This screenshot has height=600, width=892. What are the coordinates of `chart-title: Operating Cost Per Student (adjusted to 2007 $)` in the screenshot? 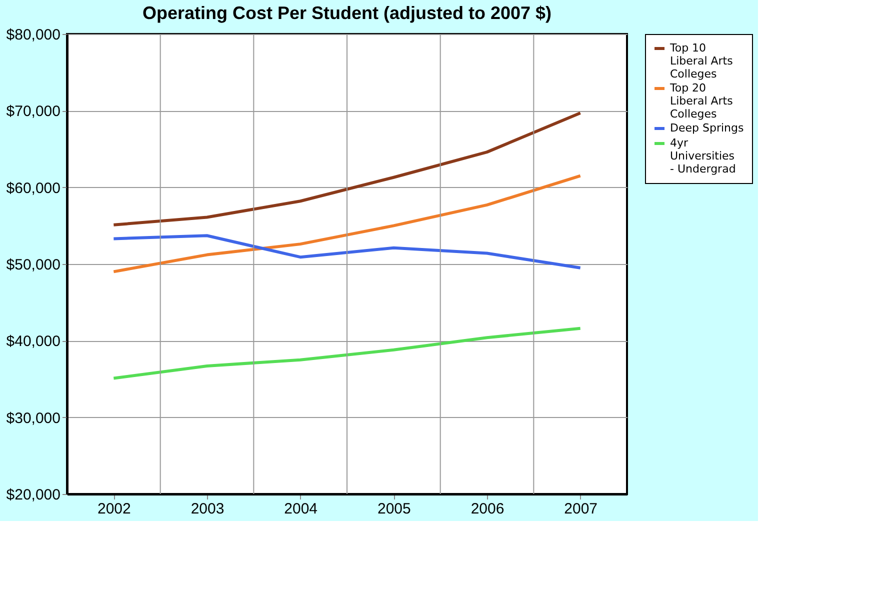 It's located at (347, 13).